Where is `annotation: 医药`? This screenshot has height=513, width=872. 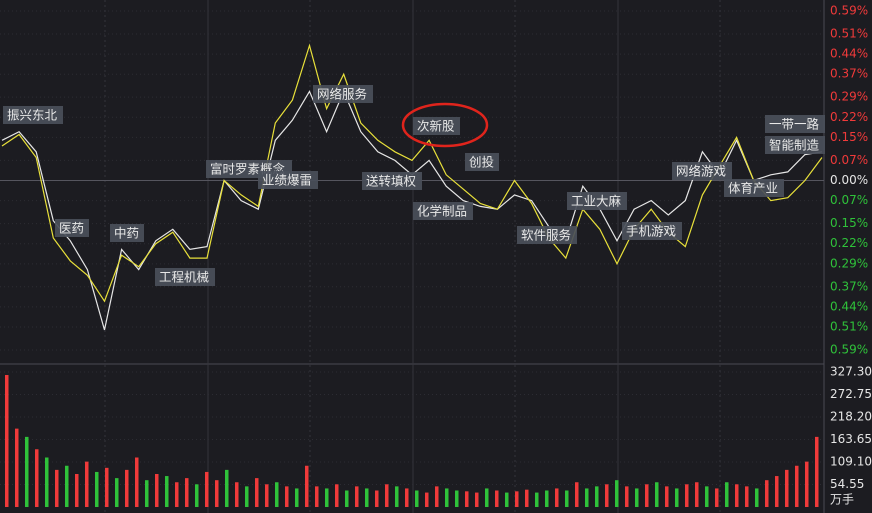
annotation: 医药 is located at coordinates (71, 228).